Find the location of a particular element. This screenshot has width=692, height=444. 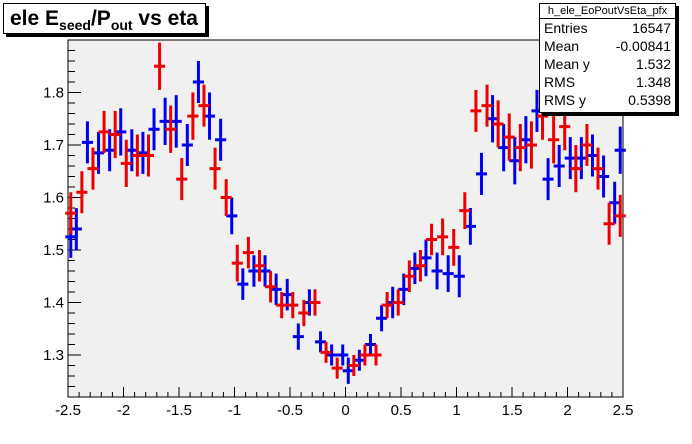

x-tick-label: -1.5 is located at coordinates (179, 410).